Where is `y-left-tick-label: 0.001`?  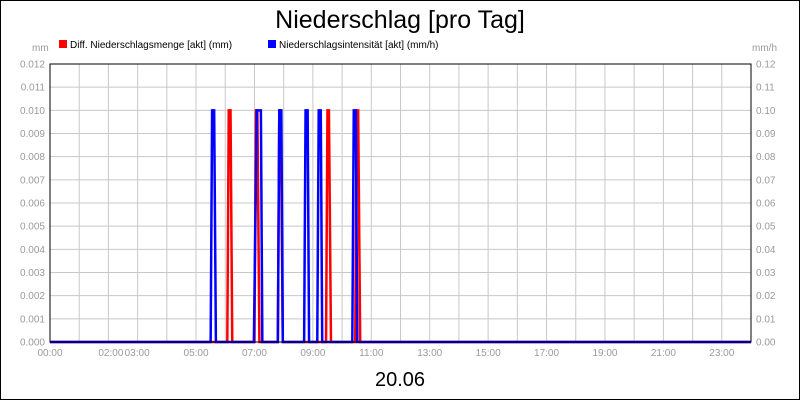
y-left-tick-label: 0.001 is located at coordinates (32, 319).